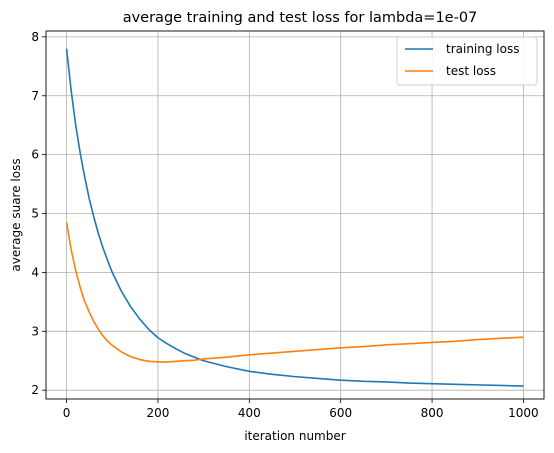 The width and height of the screenshot is (554, 453). Describe the element at coordinates (35, 214) in the screenshot. I see `y-tick-label: 5` at that location.